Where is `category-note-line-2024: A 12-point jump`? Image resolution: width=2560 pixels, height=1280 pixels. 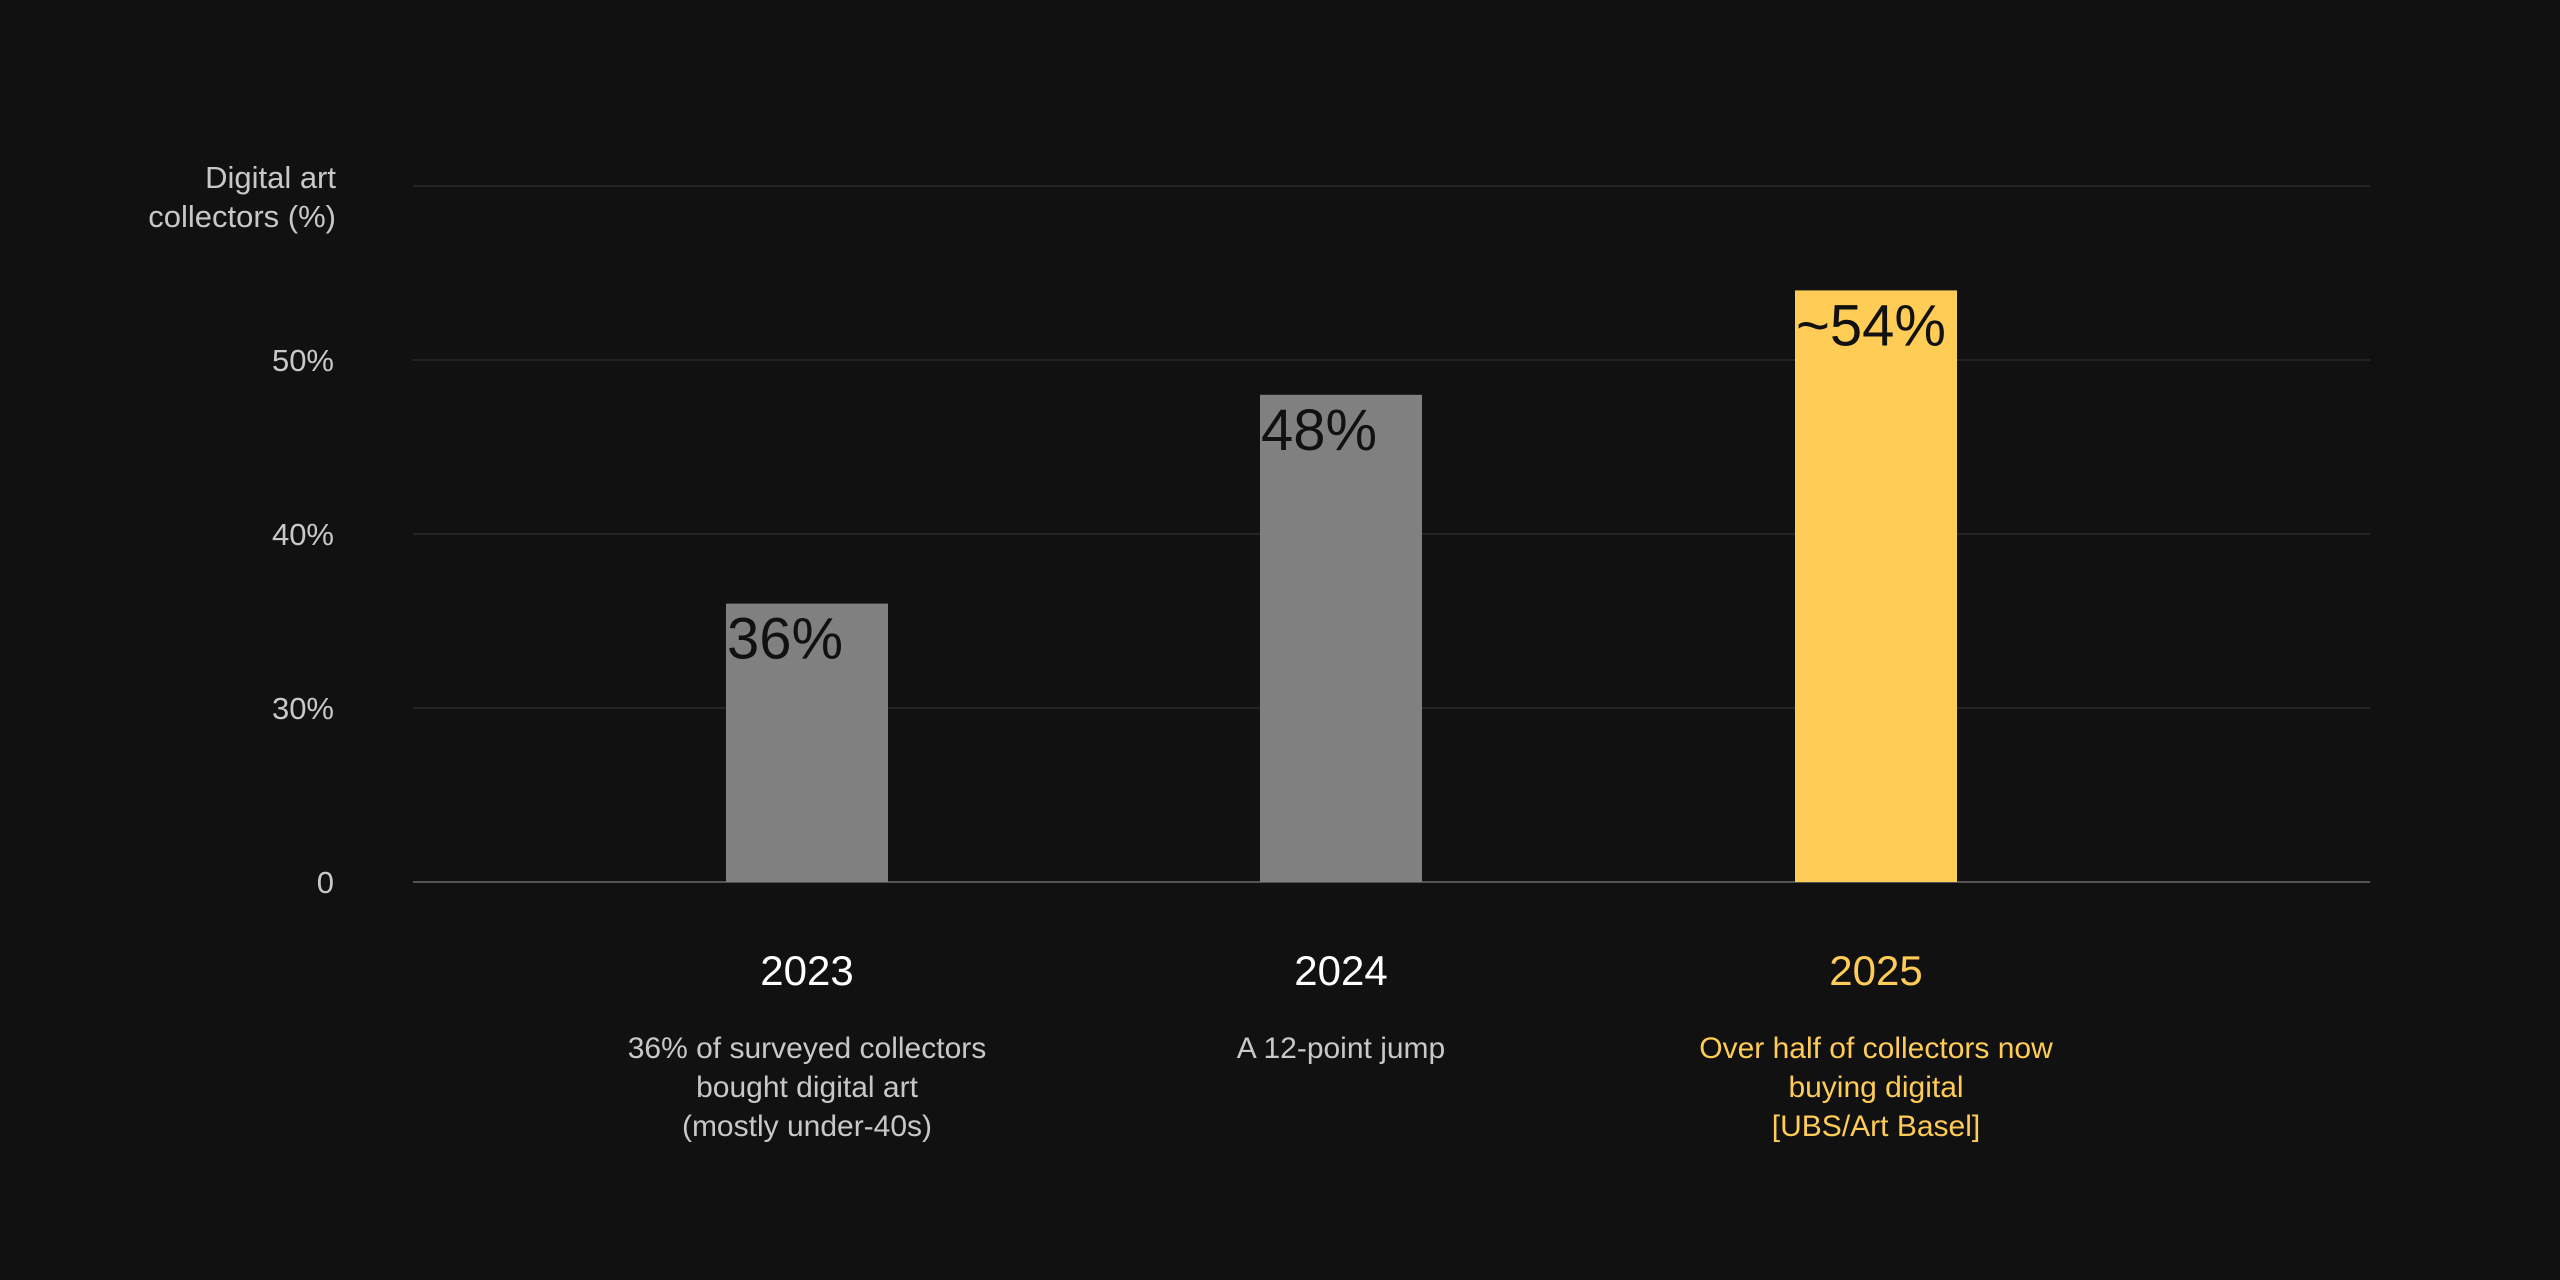
category-note-line-2024: A 12-point jump is located at coordinates (1341, 1048).